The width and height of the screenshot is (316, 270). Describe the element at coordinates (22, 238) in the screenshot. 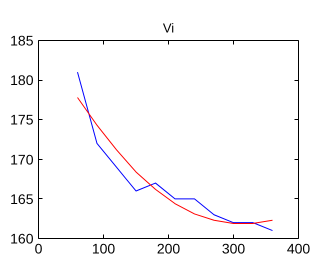

I see `y-tick-label: 160` at that location.